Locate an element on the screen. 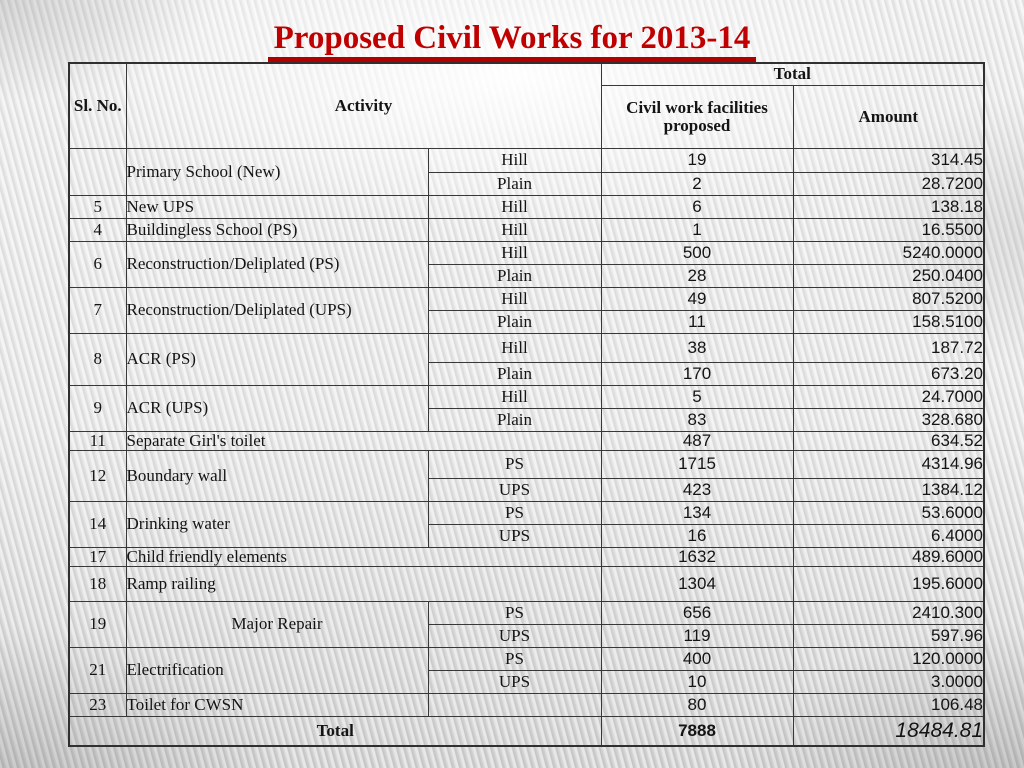  activity-cell: ACR (UPS) is located at coordinates (277, 408).